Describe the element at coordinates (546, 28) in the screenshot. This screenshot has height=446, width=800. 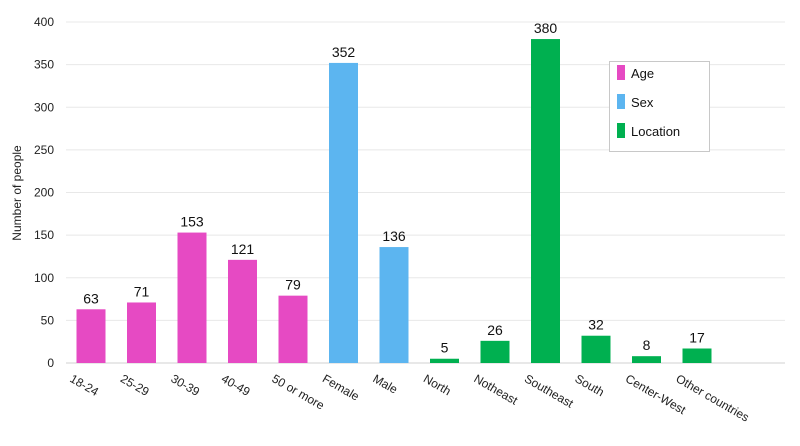
I see `data-label: 380` at that location.